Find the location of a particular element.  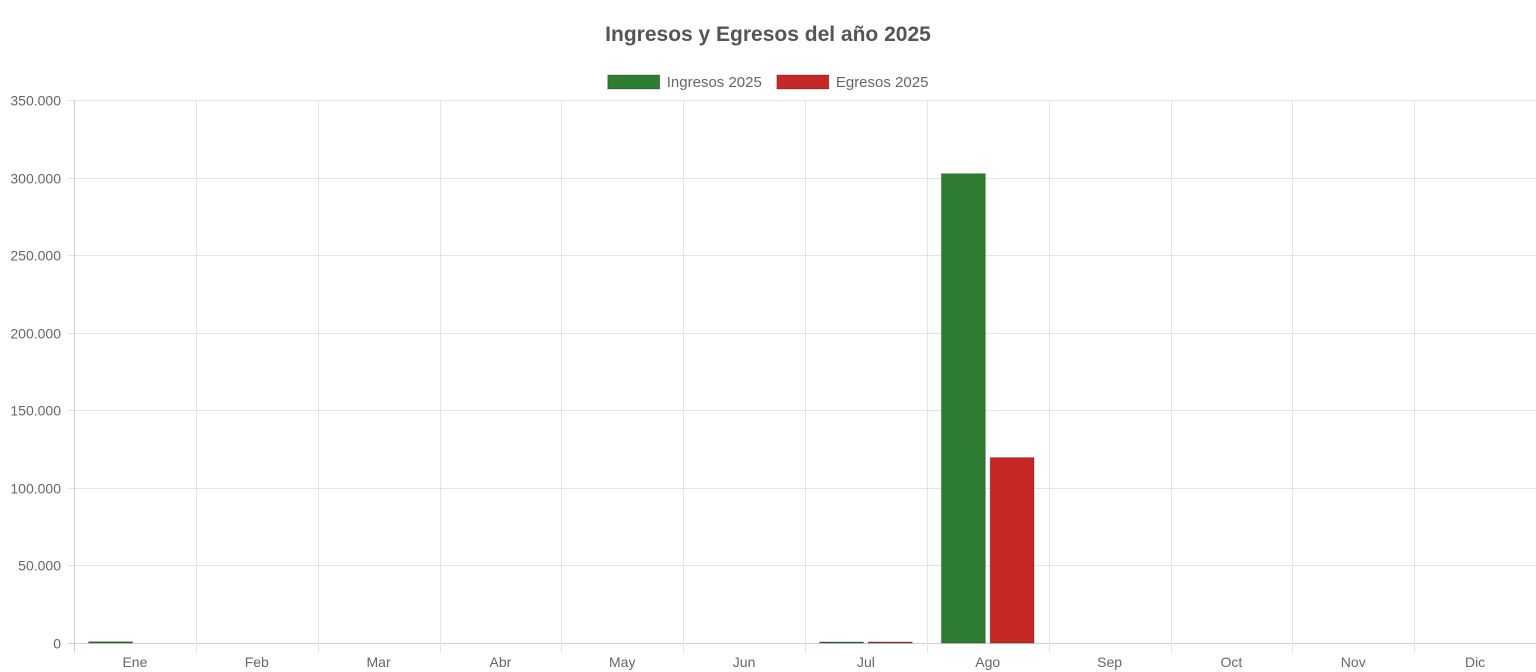

x-axis-ticks: Ene Feb Mar Abr May Jun Jul Ago Sep Oct Nov Dic is located at coordinates (803, 662).